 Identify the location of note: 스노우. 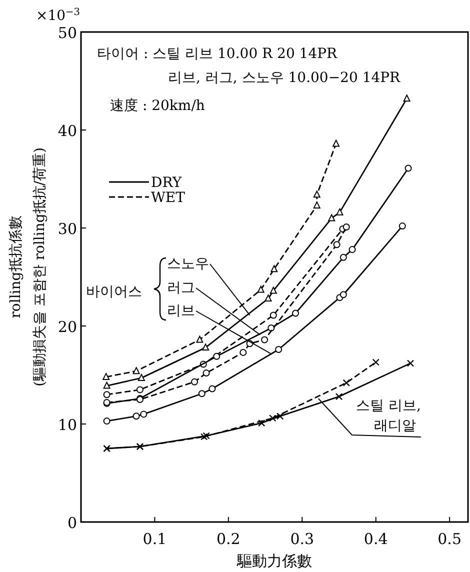
(188, 264).